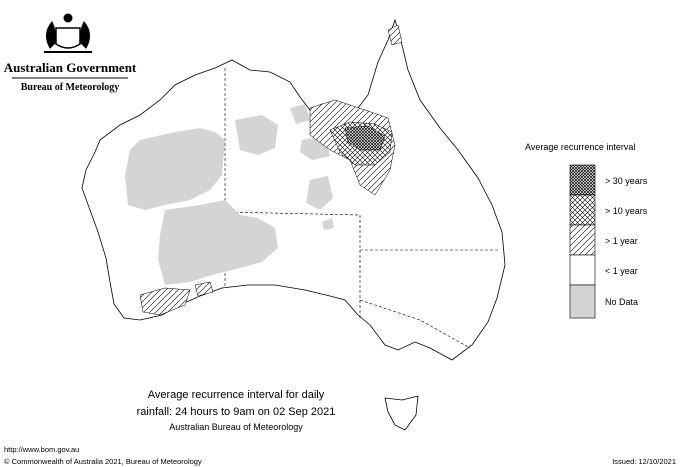 The height and width of the screenshot is (467, 680). What do you see at coordinates (236, 412) in the screenshot?
I see `caption-line: rainfall: 24 hours to 9am on 02 Sep 2021` at bounding box center [236, 412].